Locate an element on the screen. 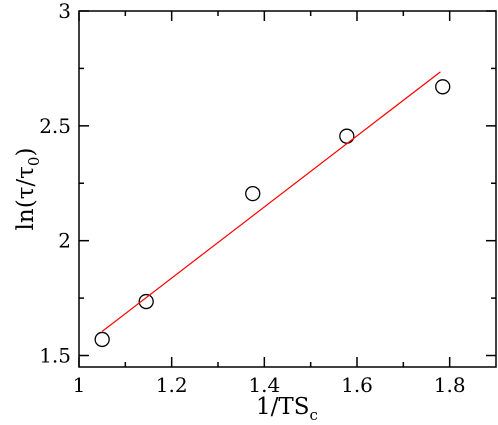 This screenshot has width=498, height=425. y-tick-label: 2.5 is located at coordinates (55, 126).